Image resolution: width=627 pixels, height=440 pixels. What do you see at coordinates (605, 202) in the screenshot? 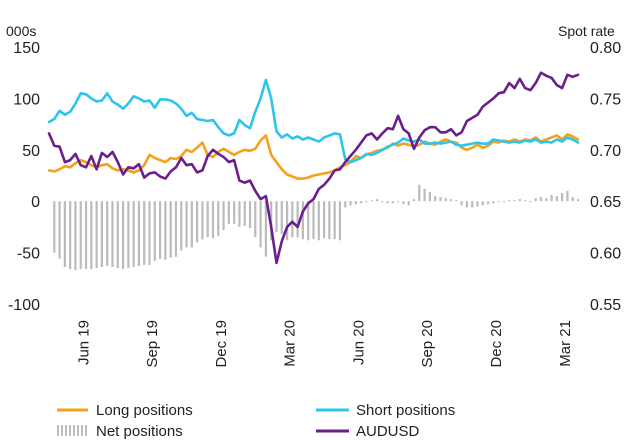
I see `right-axis-tick-label: 0.65` at bounding box center [605, 202].